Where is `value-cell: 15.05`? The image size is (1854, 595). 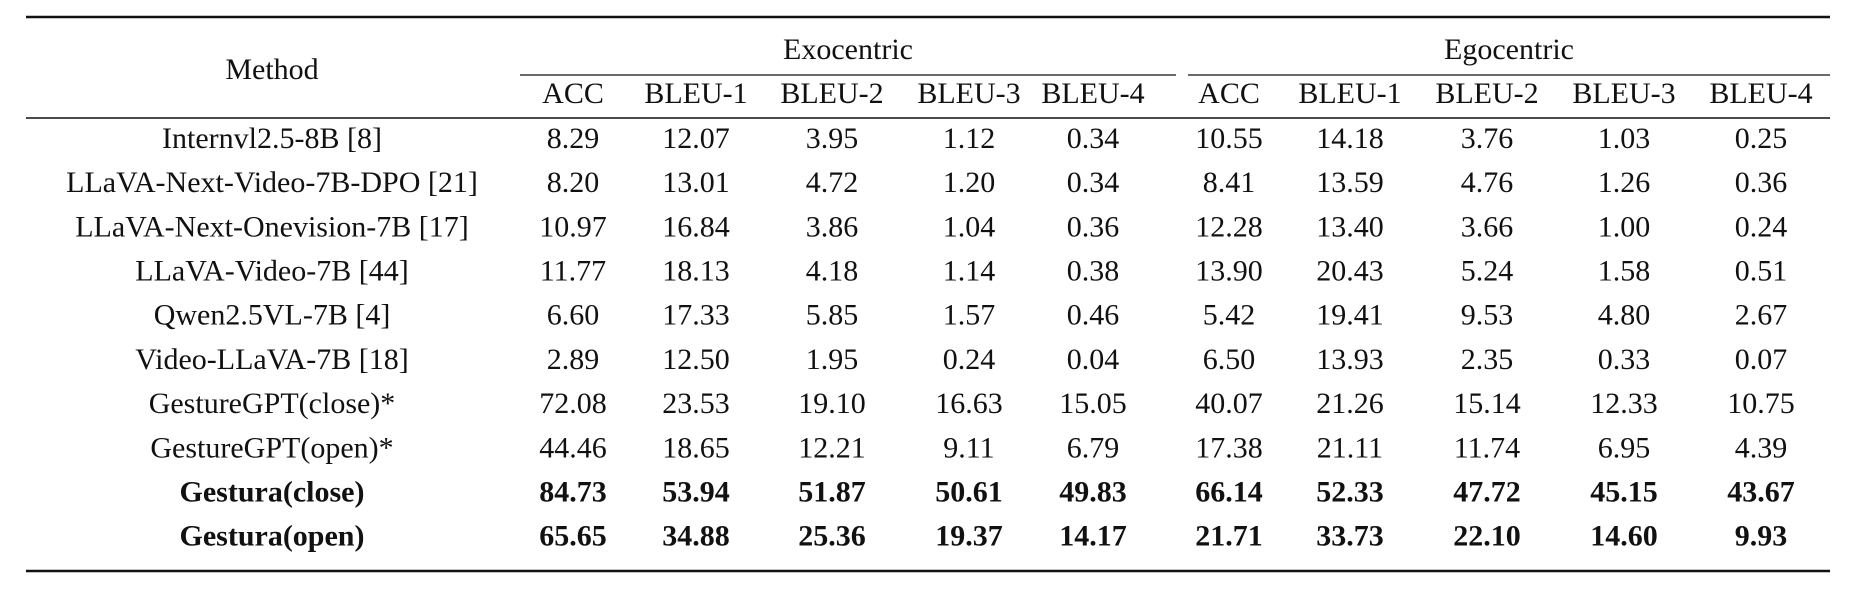
value-cell: 15.05 is located at coordinates (1093, 403).